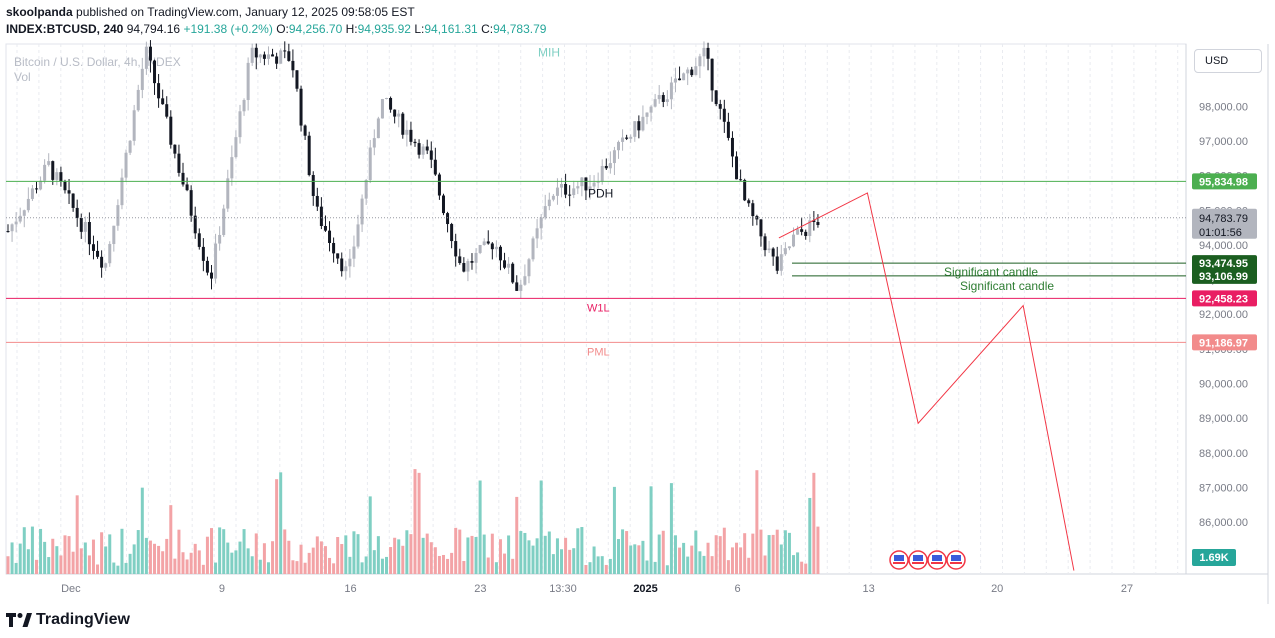 This screenshot has height=638, width=1275. I want to click on y-tick-label: 86,000.00, so click(1223, 523).